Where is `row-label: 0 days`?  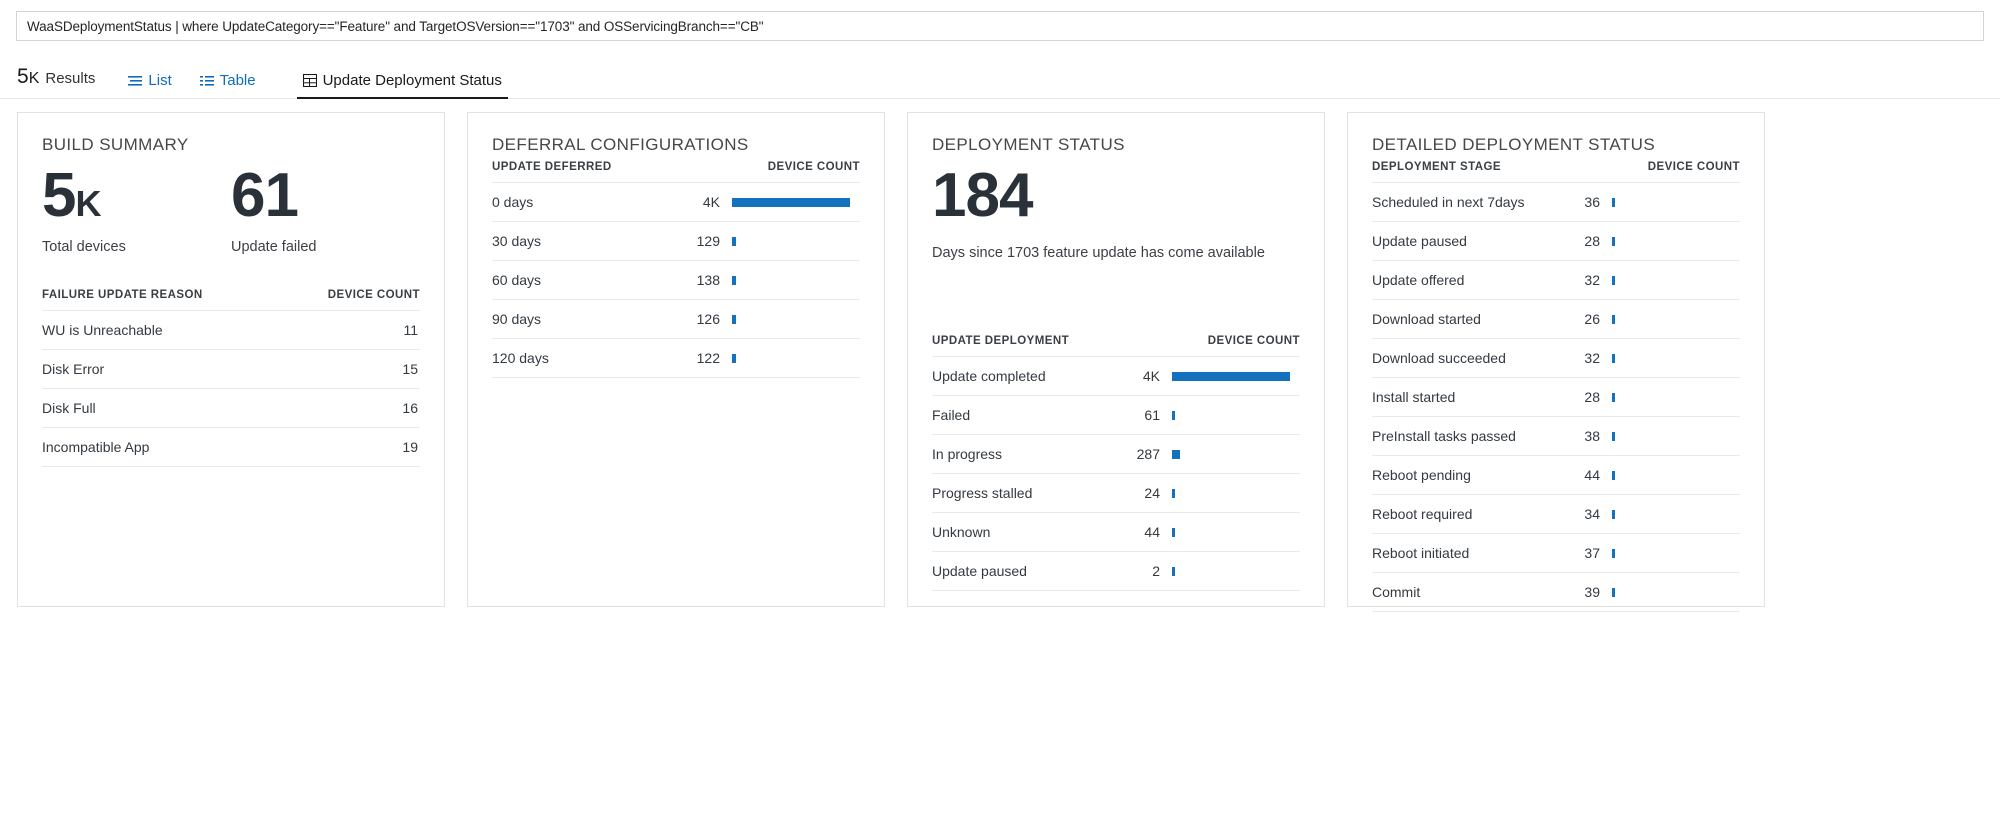 row-label: 0 days is located at coordinates (585, 202).